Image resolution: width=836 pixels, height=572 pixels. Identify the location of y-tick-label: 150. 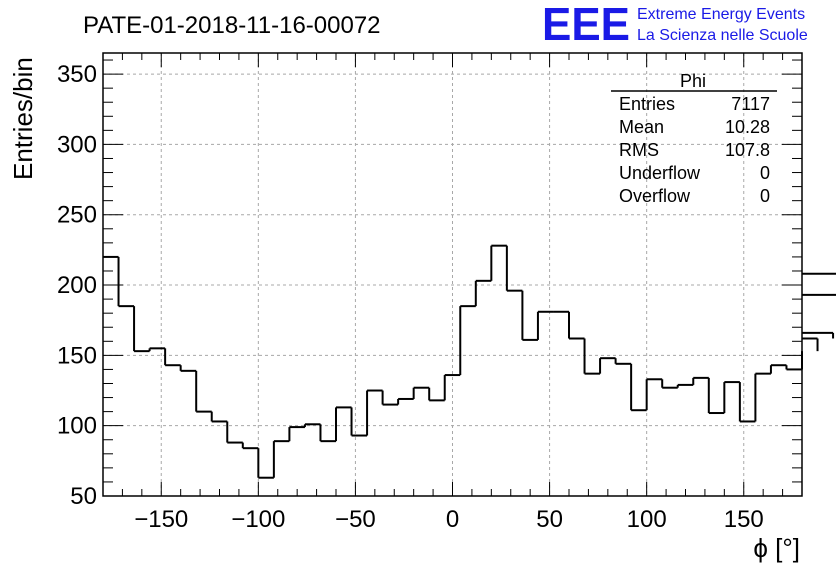
(77, 355).